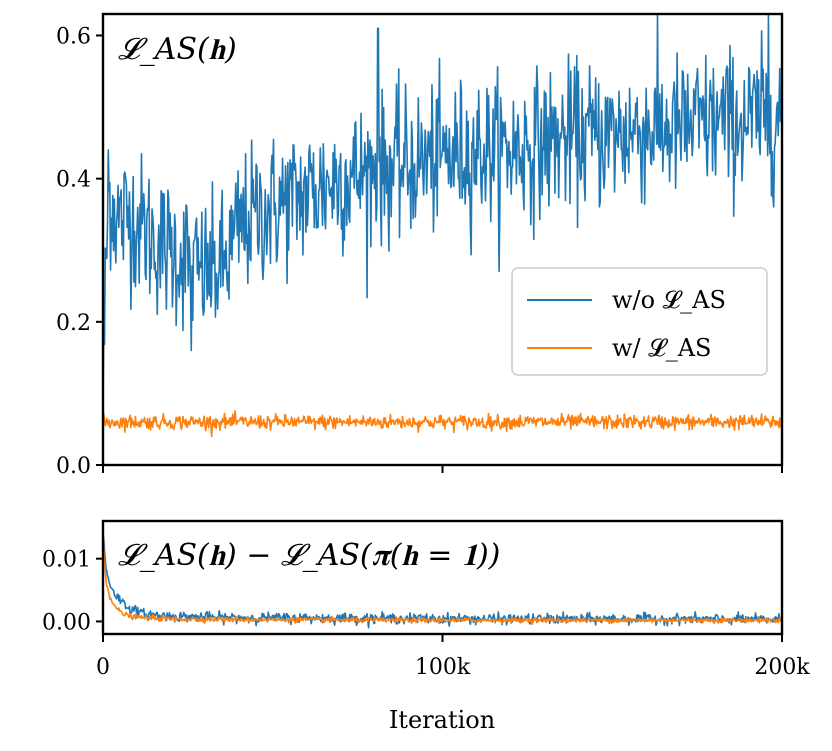 Image resolution: width=832 pixels, height=751 pixels. Describe the element at coordinates (661, 348) in the screenshot. I see `legend-label-with-las: w/ 𝓛_AS` at that location.